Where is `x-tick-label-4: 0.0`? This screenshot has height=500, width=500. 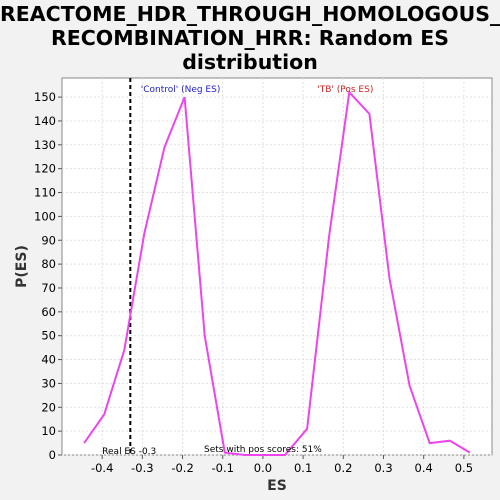
x-tick-label-4: 0.0 is located at coordinates (263, 468).